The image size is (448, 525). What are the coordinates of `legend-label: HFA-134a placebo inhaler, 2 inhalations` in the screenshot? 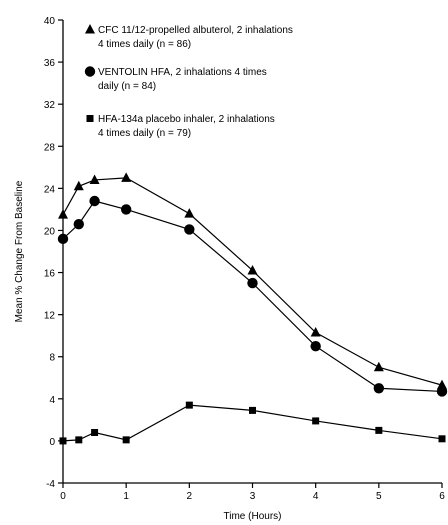 It's located at (186, 119).